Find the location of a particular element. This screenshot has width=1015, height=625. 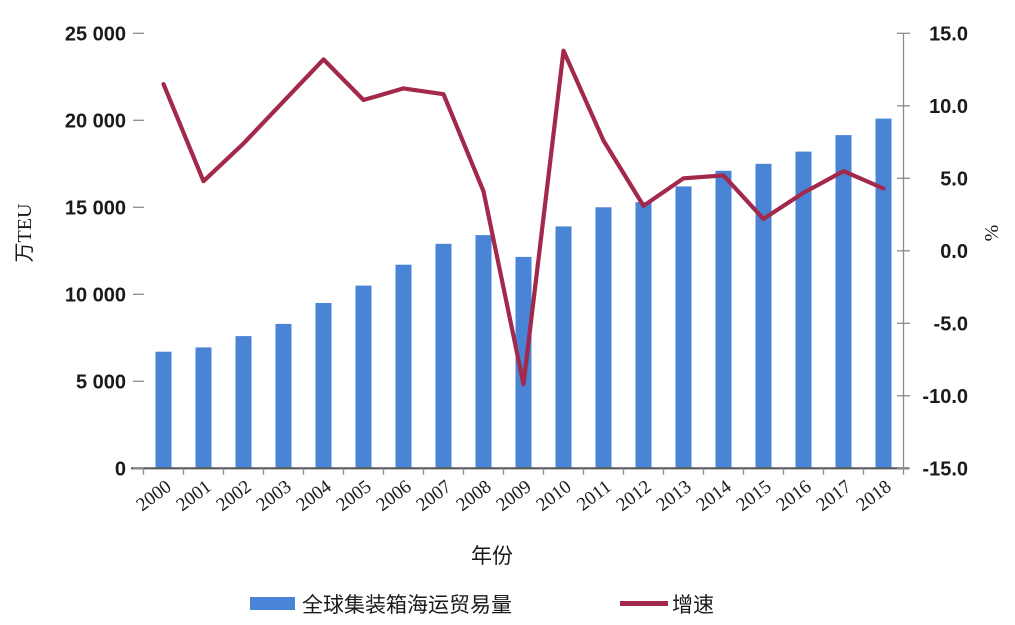

right-axis-tick-label: -15.0 is located at coordinates (945, 469).